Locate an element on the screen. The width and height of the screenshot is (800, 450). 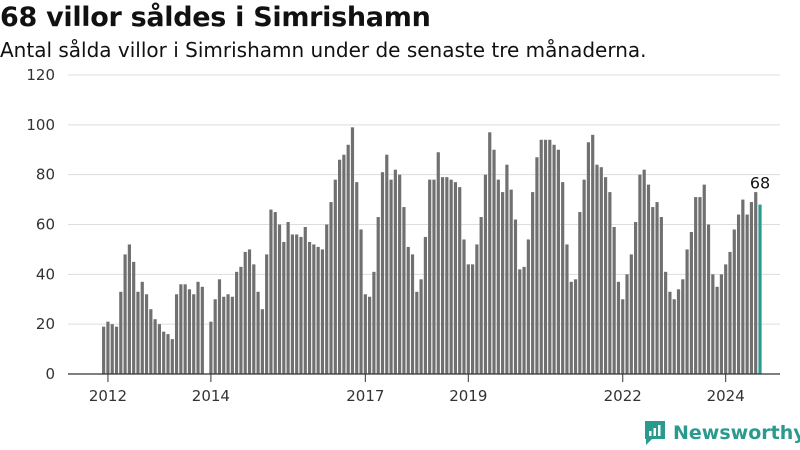
y-tick-label: 0 is located at coordinates (50, 374).